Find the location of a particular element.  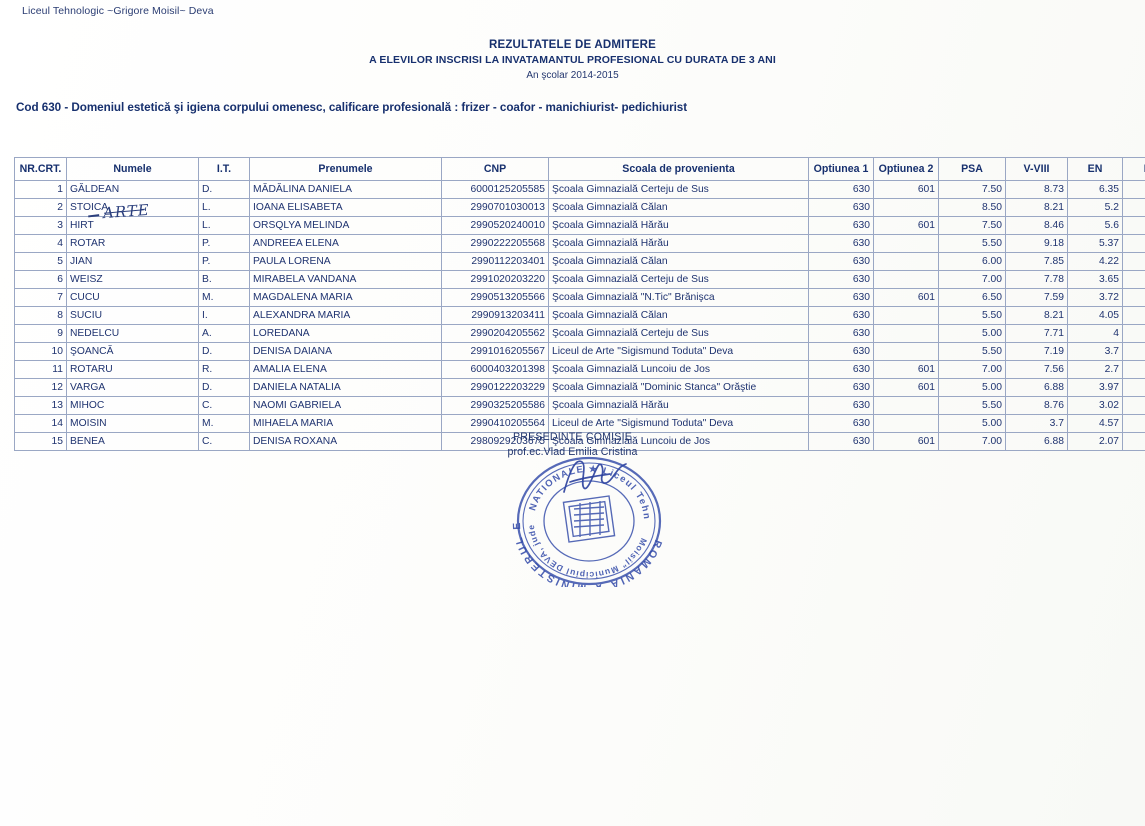

cell-nr: 3 is located at coordinates (40, 225).